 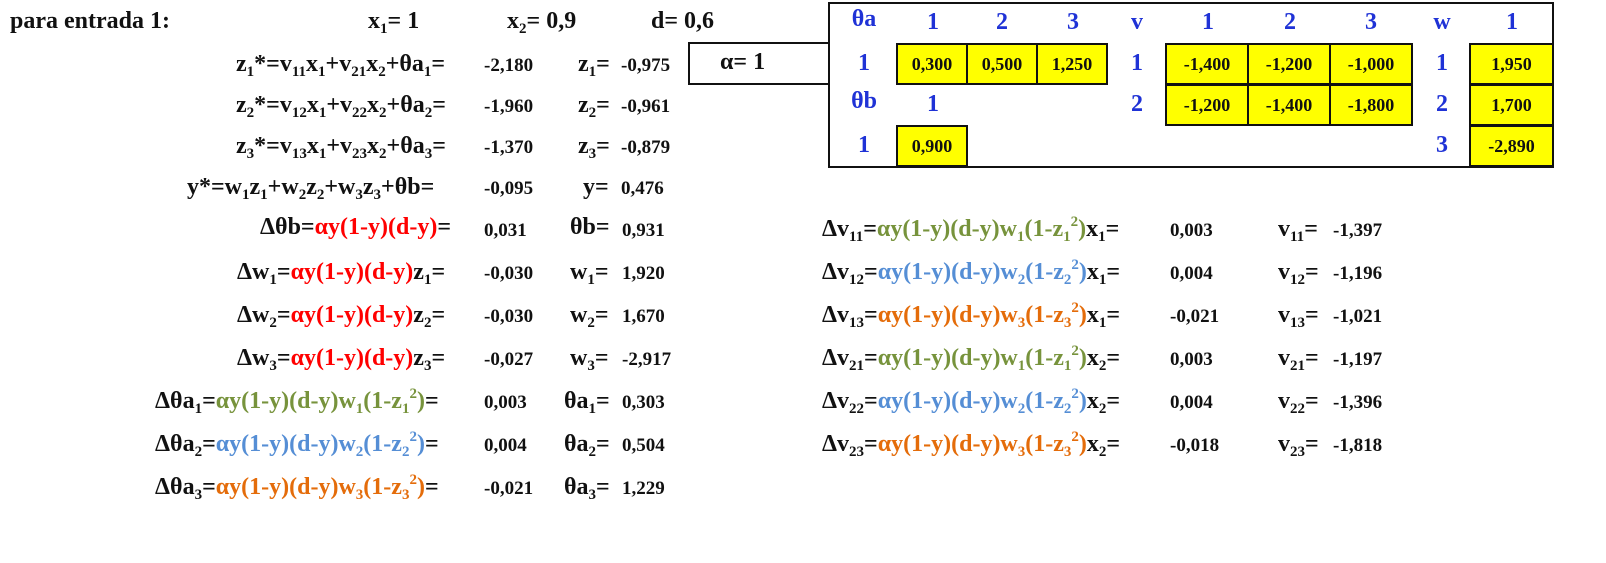 What do you see at coordinates (1371, 105) in the screenshot?
I see `v23-cell: -1,800` at bounding box center [1371, 105].